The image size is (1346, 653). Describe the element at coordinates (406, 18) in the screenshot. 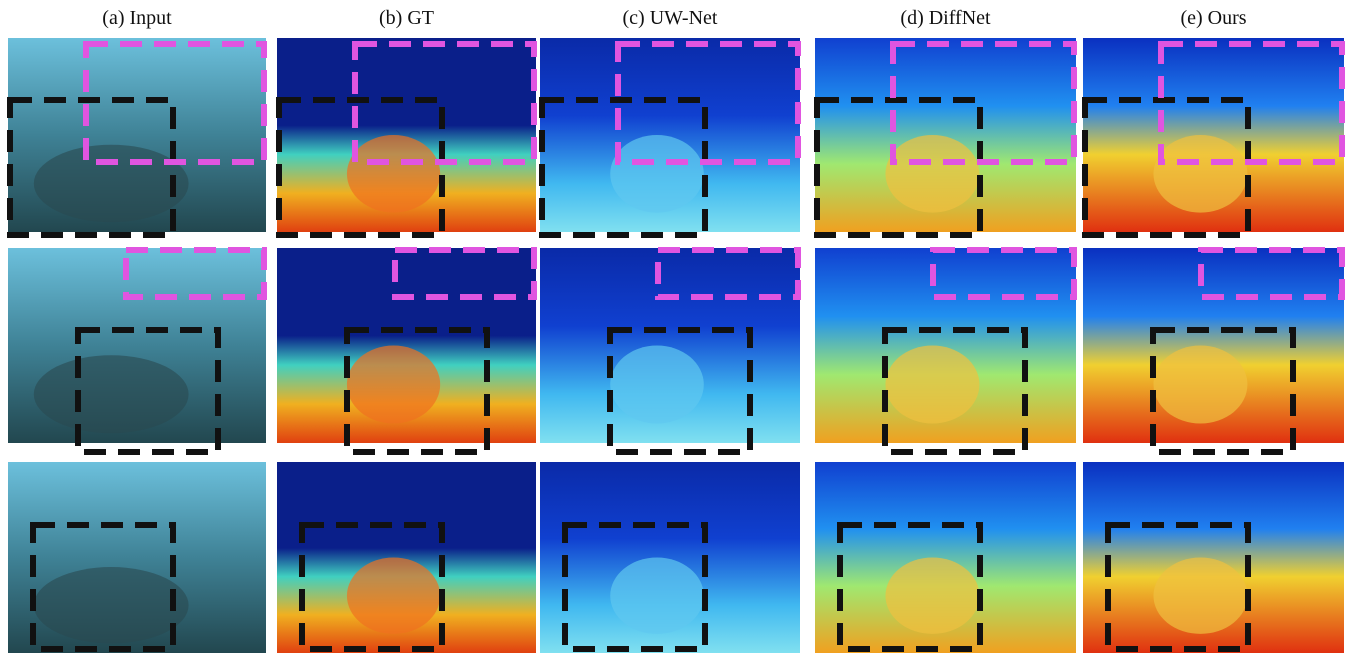

I see `column-header: (b) GT` at that location.